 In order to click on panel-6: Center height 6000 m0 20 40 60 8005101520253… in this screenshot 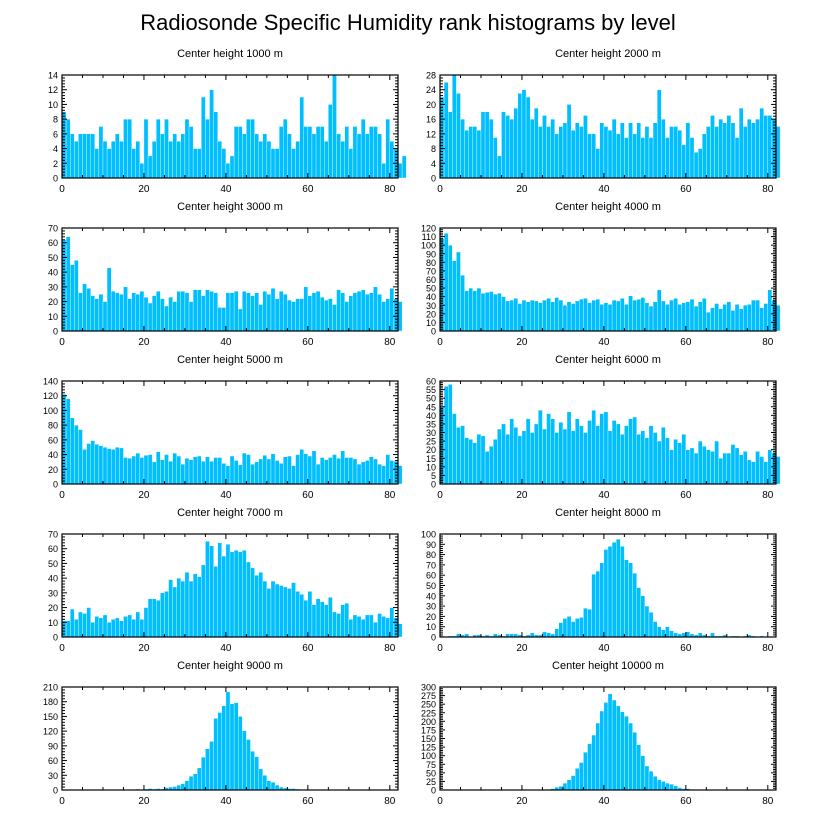, I will do `click(603, 427)`.